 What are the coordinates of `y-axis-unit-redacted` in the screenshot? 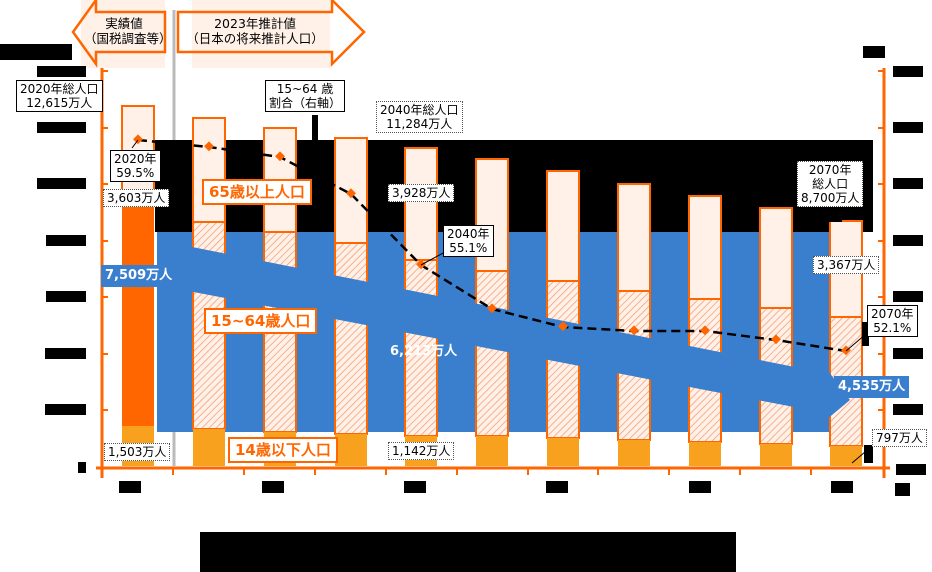 It's located at (61, 71).